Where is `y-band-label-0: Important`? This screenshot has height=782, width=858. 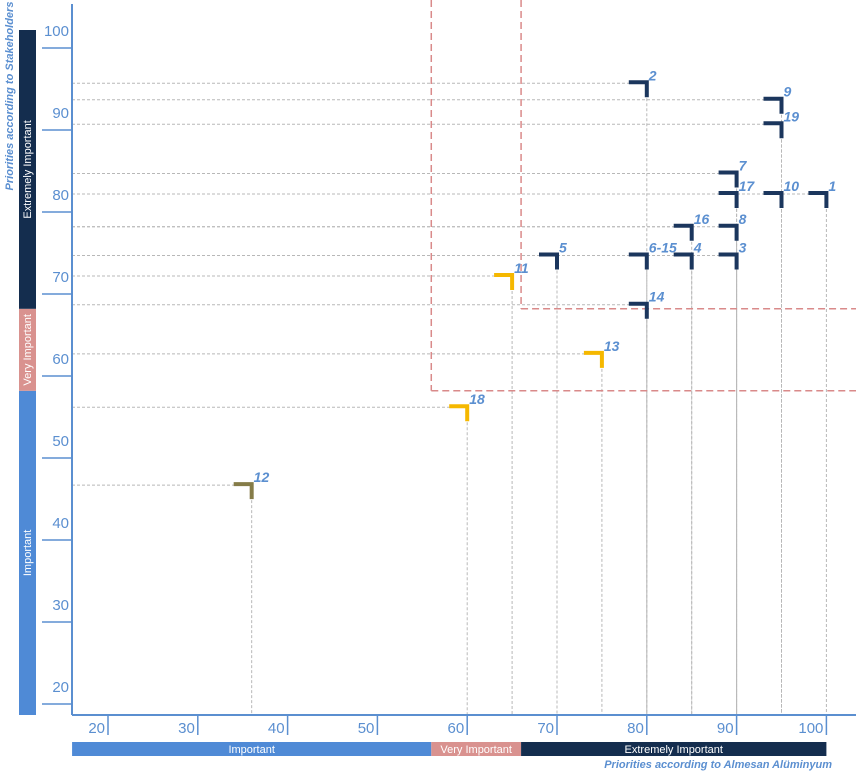 y-band-label-0: Important is located at coordinates (28, 553).